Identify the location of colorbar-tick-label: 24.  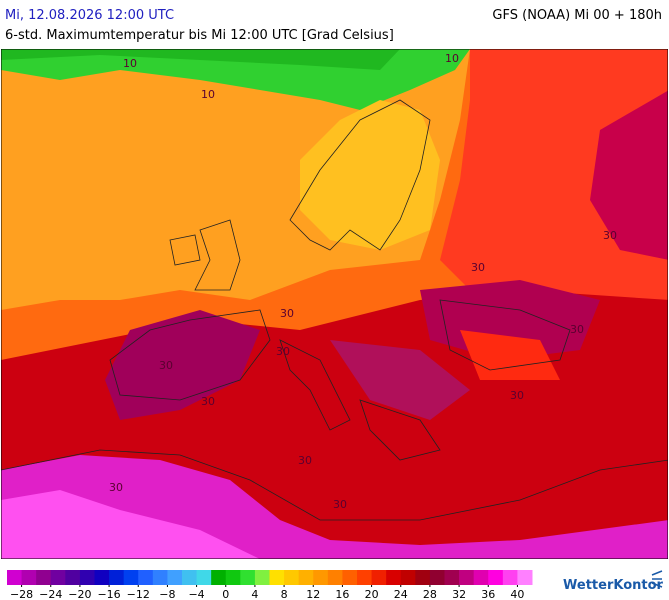
(401, 594).